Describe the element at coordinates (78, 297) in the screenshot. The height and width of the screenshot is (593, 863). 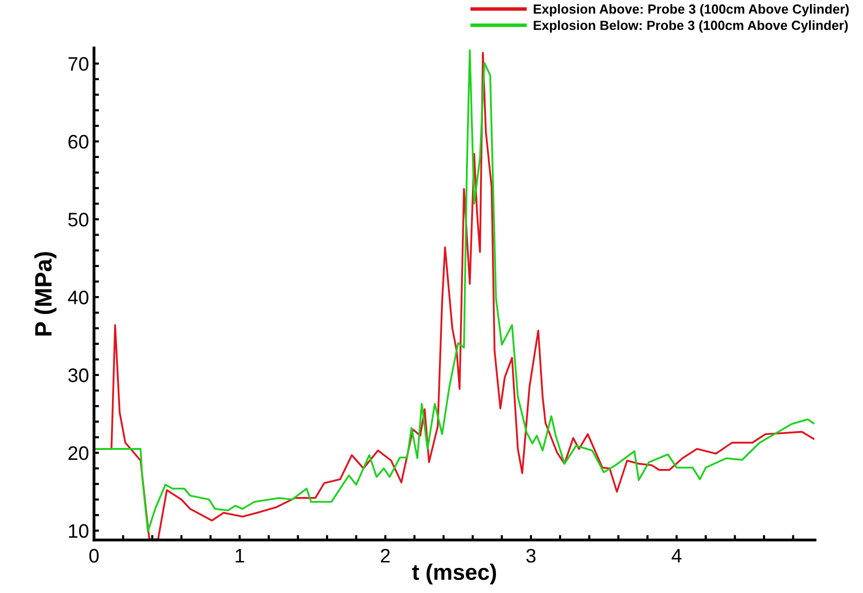
I see `y-tick-label: 40` at that location.